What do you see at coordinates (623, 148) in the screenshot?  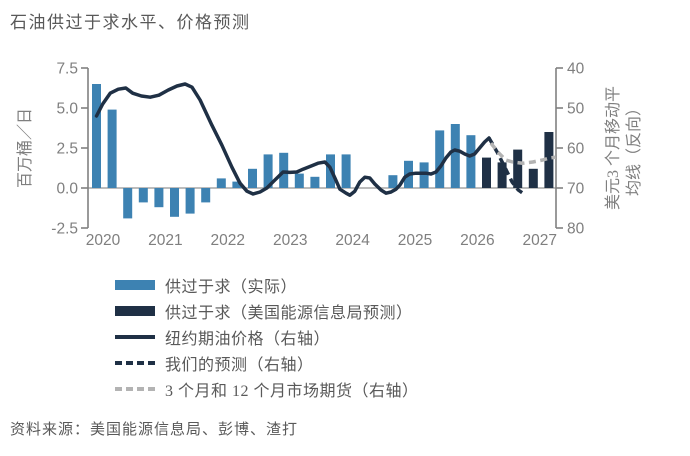 I see `right-axis-title: 美元3 个月移动平 均线（反向）` at bounding box center [623, 148].